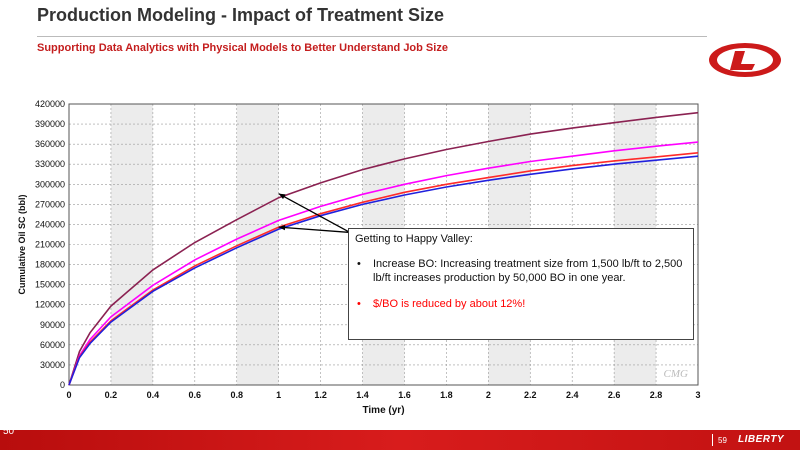 This screenshot has height=450, width=800. I want to click on x-tick-label: 1.4, so click(362, 395).